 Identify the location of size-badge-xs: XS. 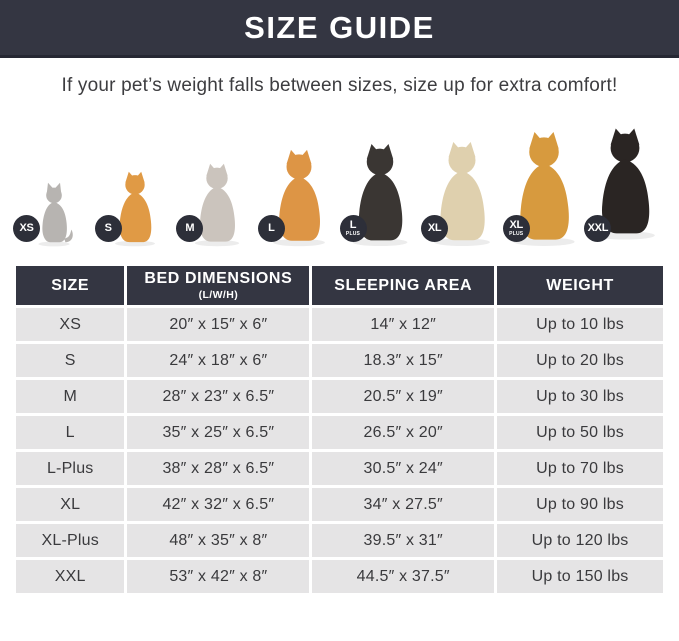
(26, 228).